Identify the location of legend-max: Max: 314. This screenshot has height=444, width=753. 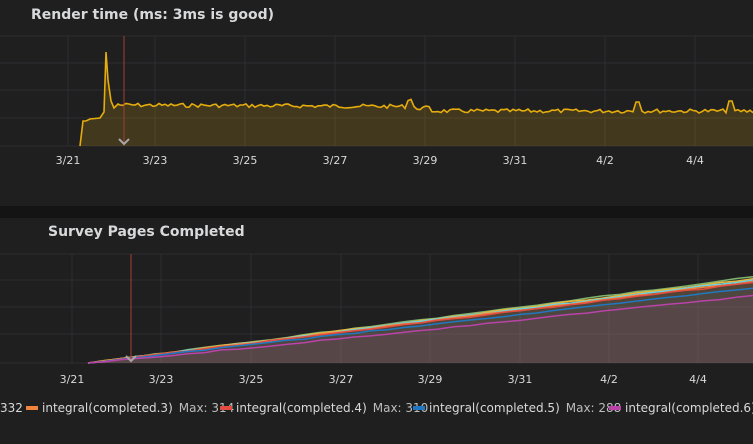
(206, 407).